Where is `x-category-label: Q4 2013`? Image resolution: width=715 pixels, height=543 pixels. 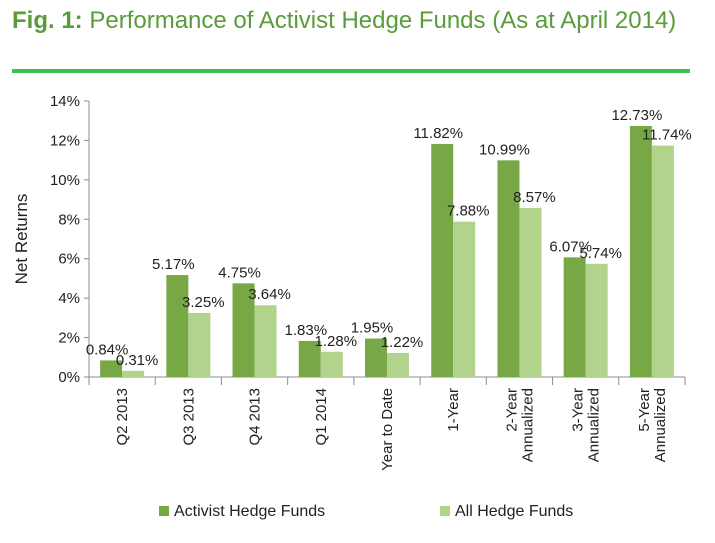 x-category-label: Q4 2013 is located at coordinates (255, 417).